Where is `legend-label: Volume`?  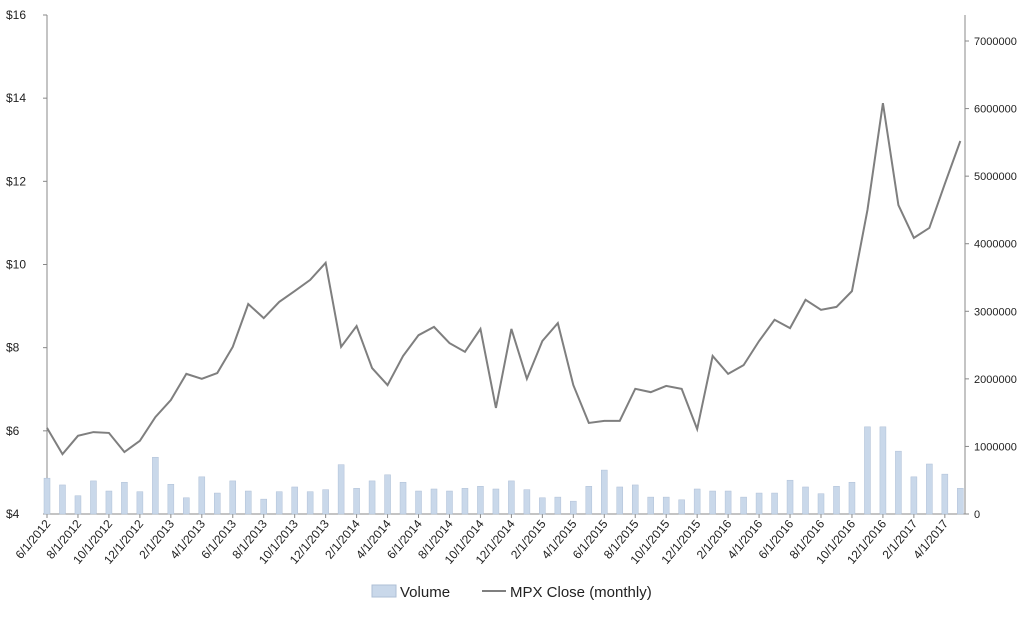
legend-label: Volume is located at coordinates (425, 592).